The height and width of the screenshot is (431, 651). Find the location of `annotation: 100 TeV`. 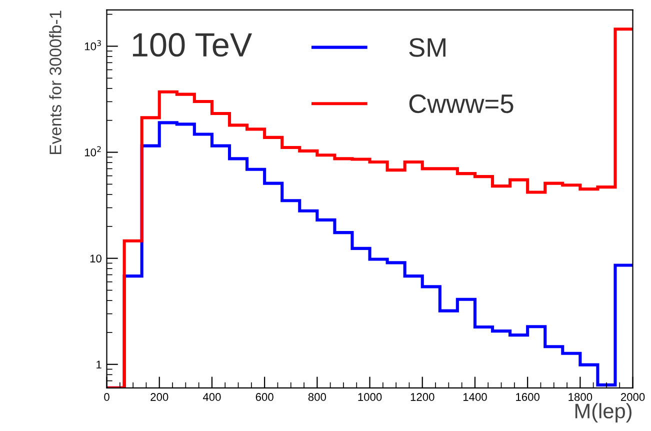

annotation: 100 TeV is located at coordinates (192, 45).